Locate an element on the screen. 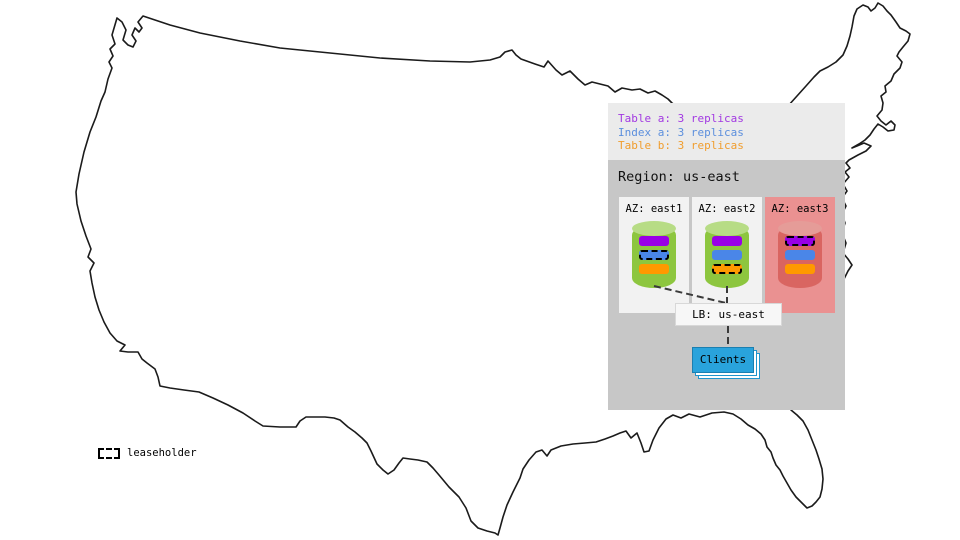  az-label: AZ: east1 is located at coordinates (654, 209).